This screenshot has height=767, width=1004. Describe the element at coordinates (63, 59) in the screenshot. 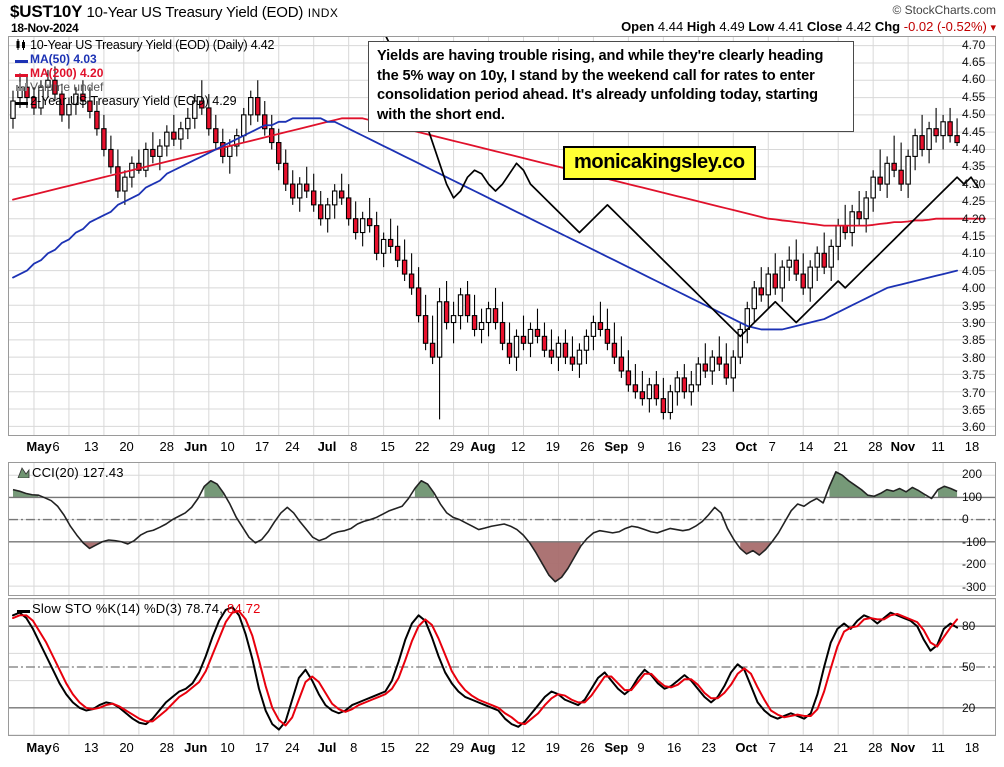

I see `legend-ma50-label: MA(50) 4.03` at that location.